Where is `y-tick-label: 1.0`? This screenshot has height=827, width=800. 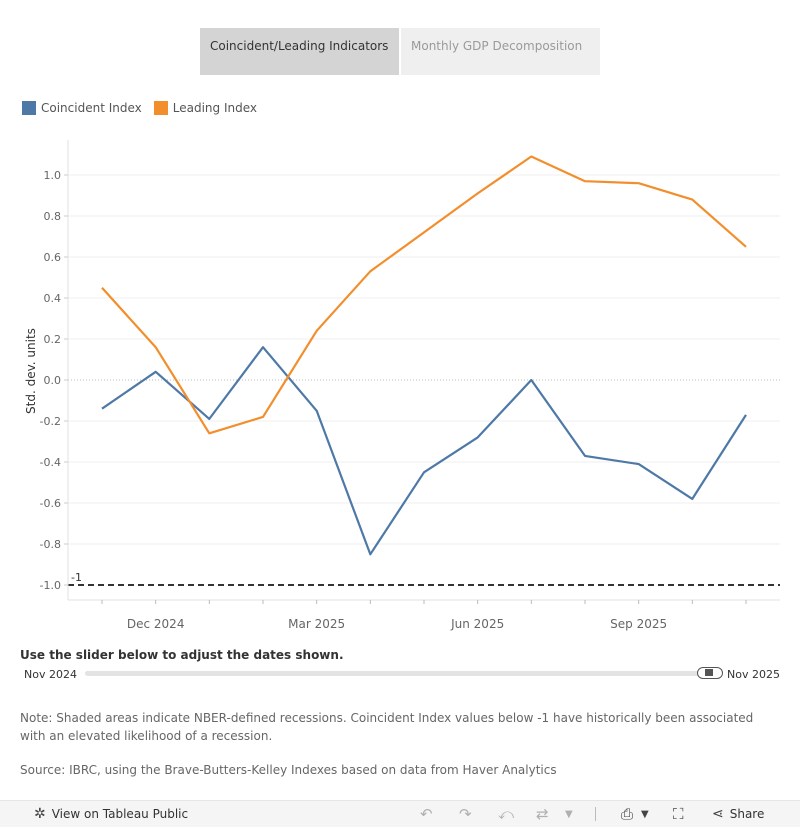
y-tick-label: 1.0 is located at coordinates (53, 175).